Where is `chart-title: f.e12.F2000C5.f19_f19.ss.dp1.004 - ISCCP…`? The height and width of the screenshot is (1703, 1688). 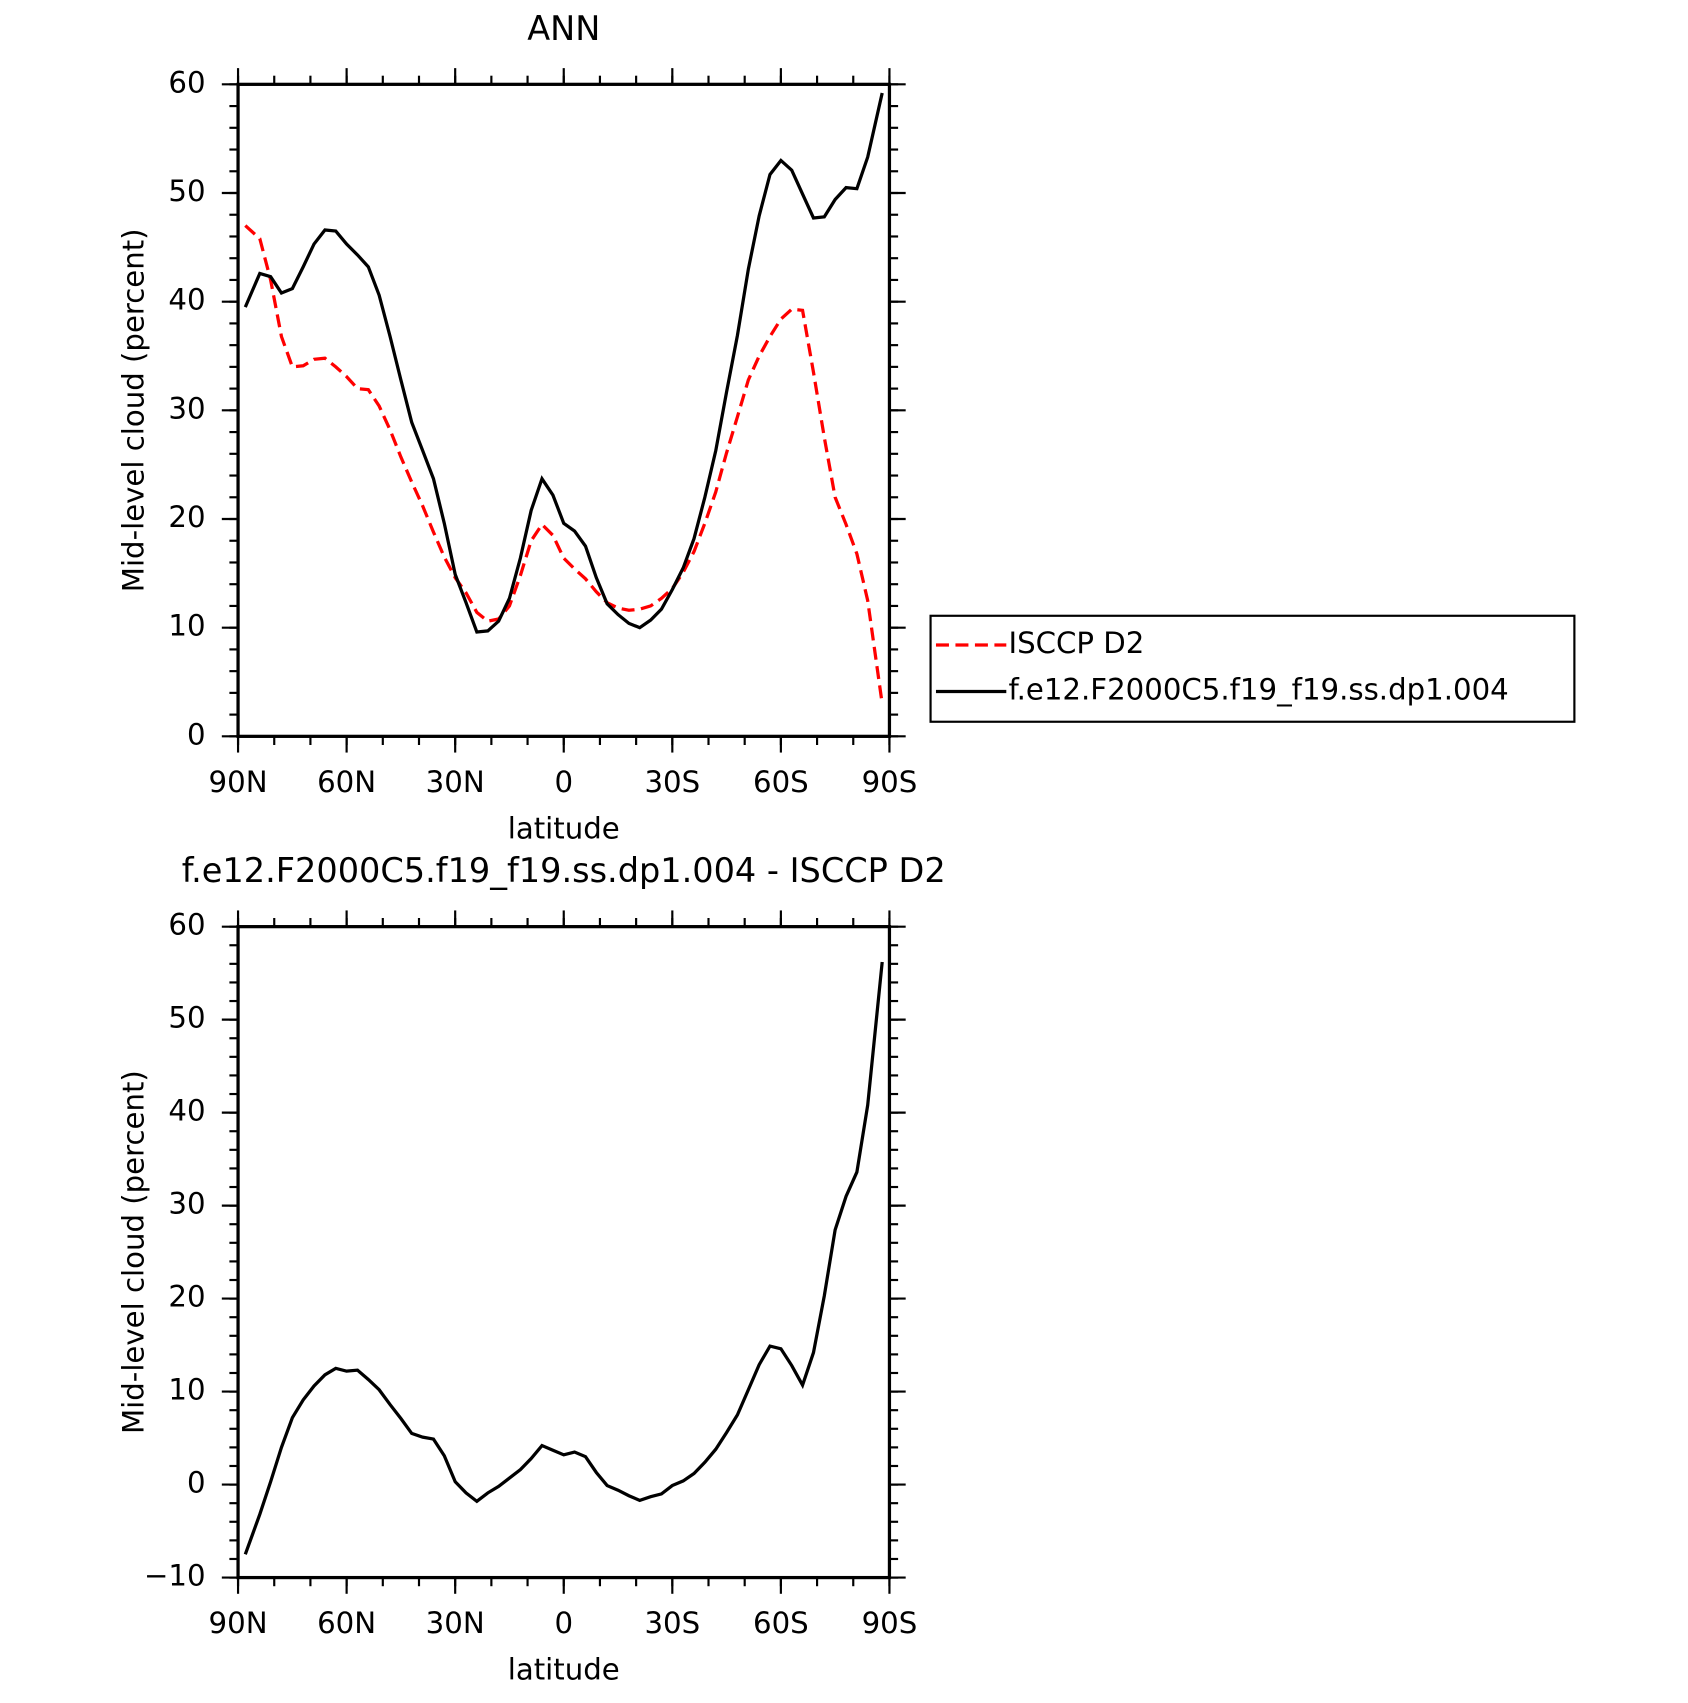 chart-title: f.e12.F2000C5.f19_f19.ss.dp1.004 - ISCCP… is located at coordinates (564, 870).